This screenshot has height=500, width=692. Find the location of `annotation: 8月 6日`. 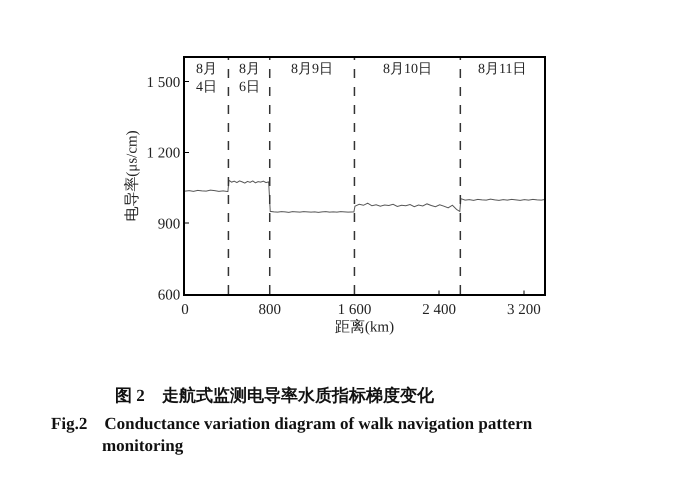

annotation: 8月 6日 is located at coordinates (249, 79).